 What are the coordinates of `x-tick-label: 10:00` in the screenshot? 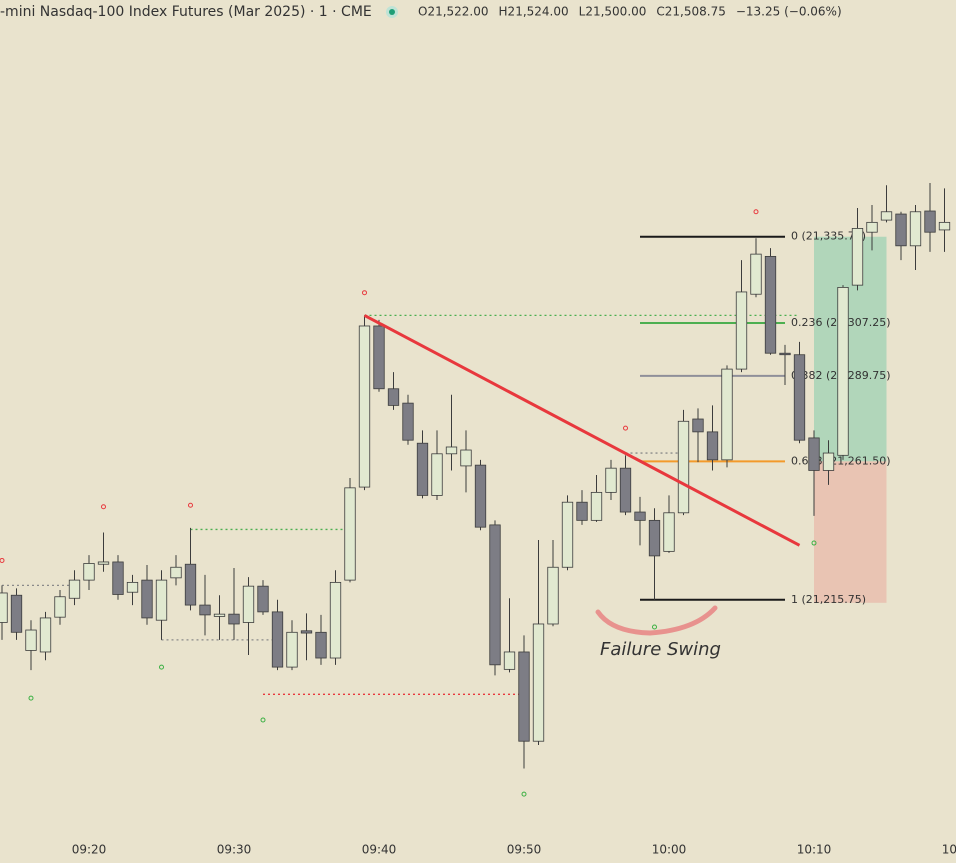 It's located at (669, 850).